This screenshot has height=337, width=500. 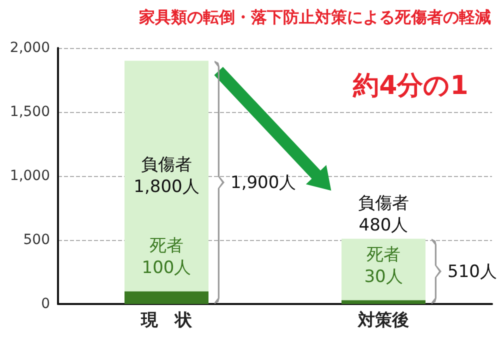 What do you see at coordinates (472, 272) in the screenshot?
I see `total-label: 510人` at bounding box center [472, 272].